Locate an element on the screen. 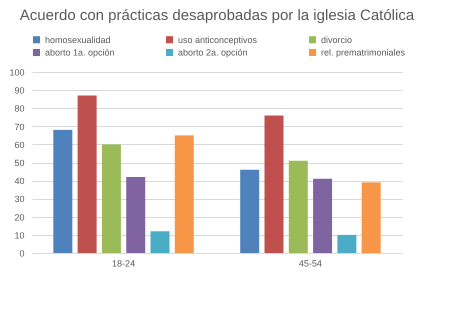 Image resolution: width=451 pixels, height=335 pixels. y-tick-label: 10 is located at coordinates (19, 235).